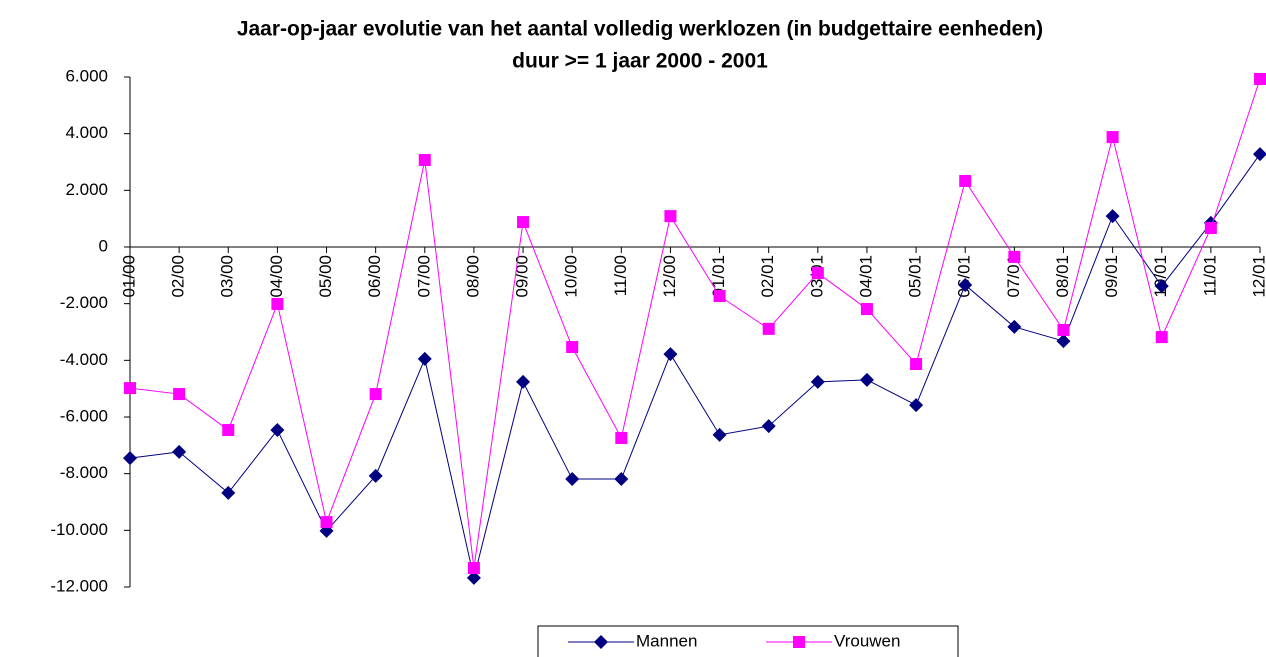  What do you see at coordinates (227, 276) in the screenshot?
I see `x-tick-label: 03/00` at bounding box center [227, 276].